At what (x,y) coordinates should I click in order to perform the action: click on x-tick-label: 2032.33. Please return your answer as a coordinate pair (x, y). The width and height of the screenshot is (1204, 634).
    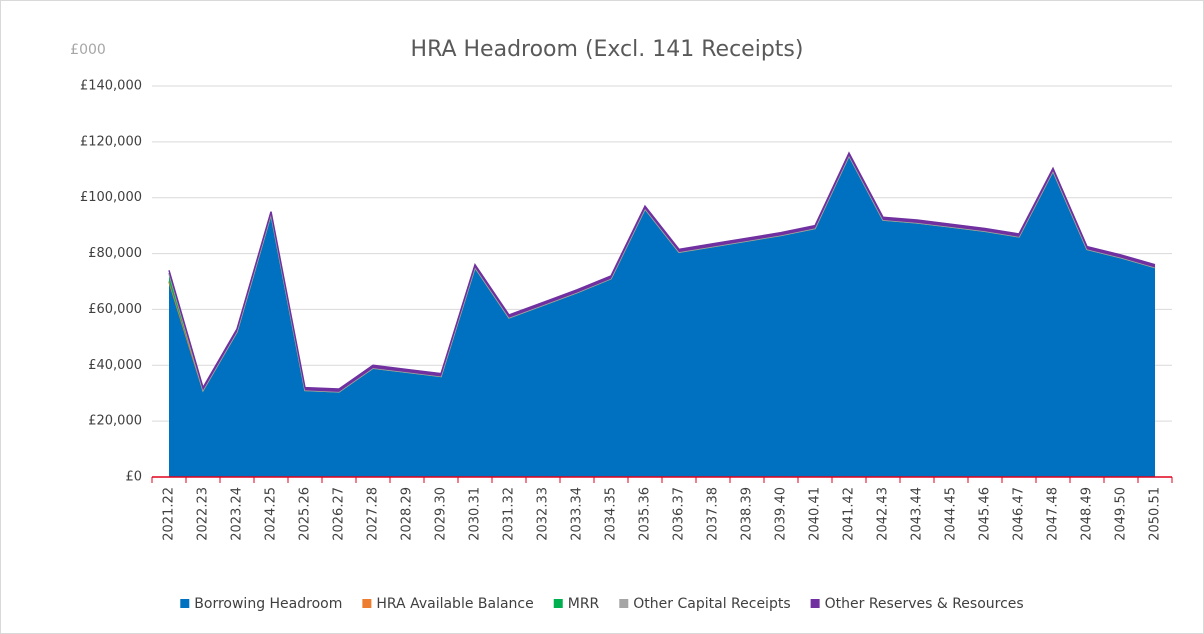
    Looking at the image, I should click on (543, 514).